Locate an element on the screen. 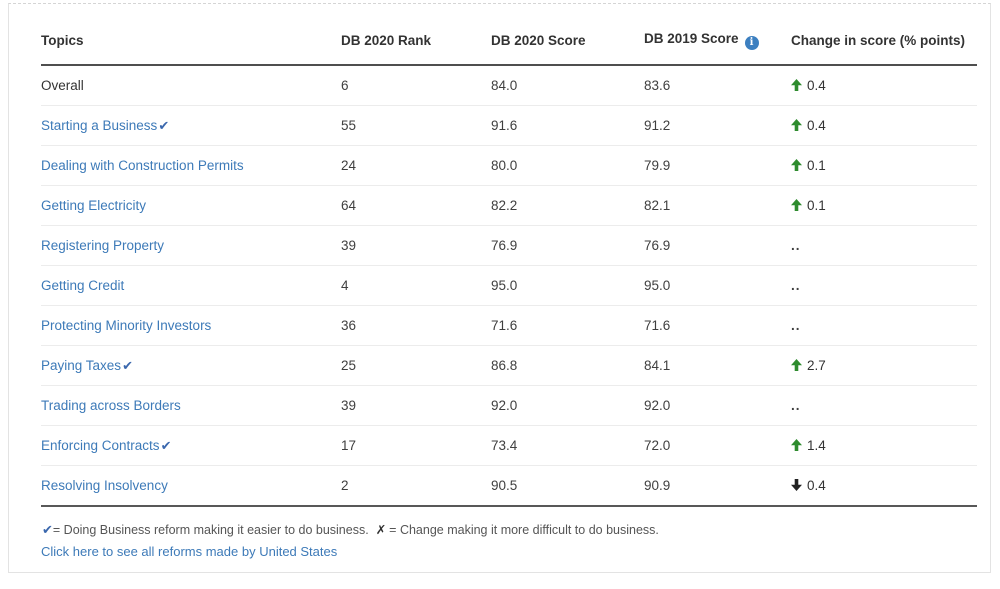 The image size is (1000, 589). col-header-topics-label: Topics is located at coordinates (62, 40).